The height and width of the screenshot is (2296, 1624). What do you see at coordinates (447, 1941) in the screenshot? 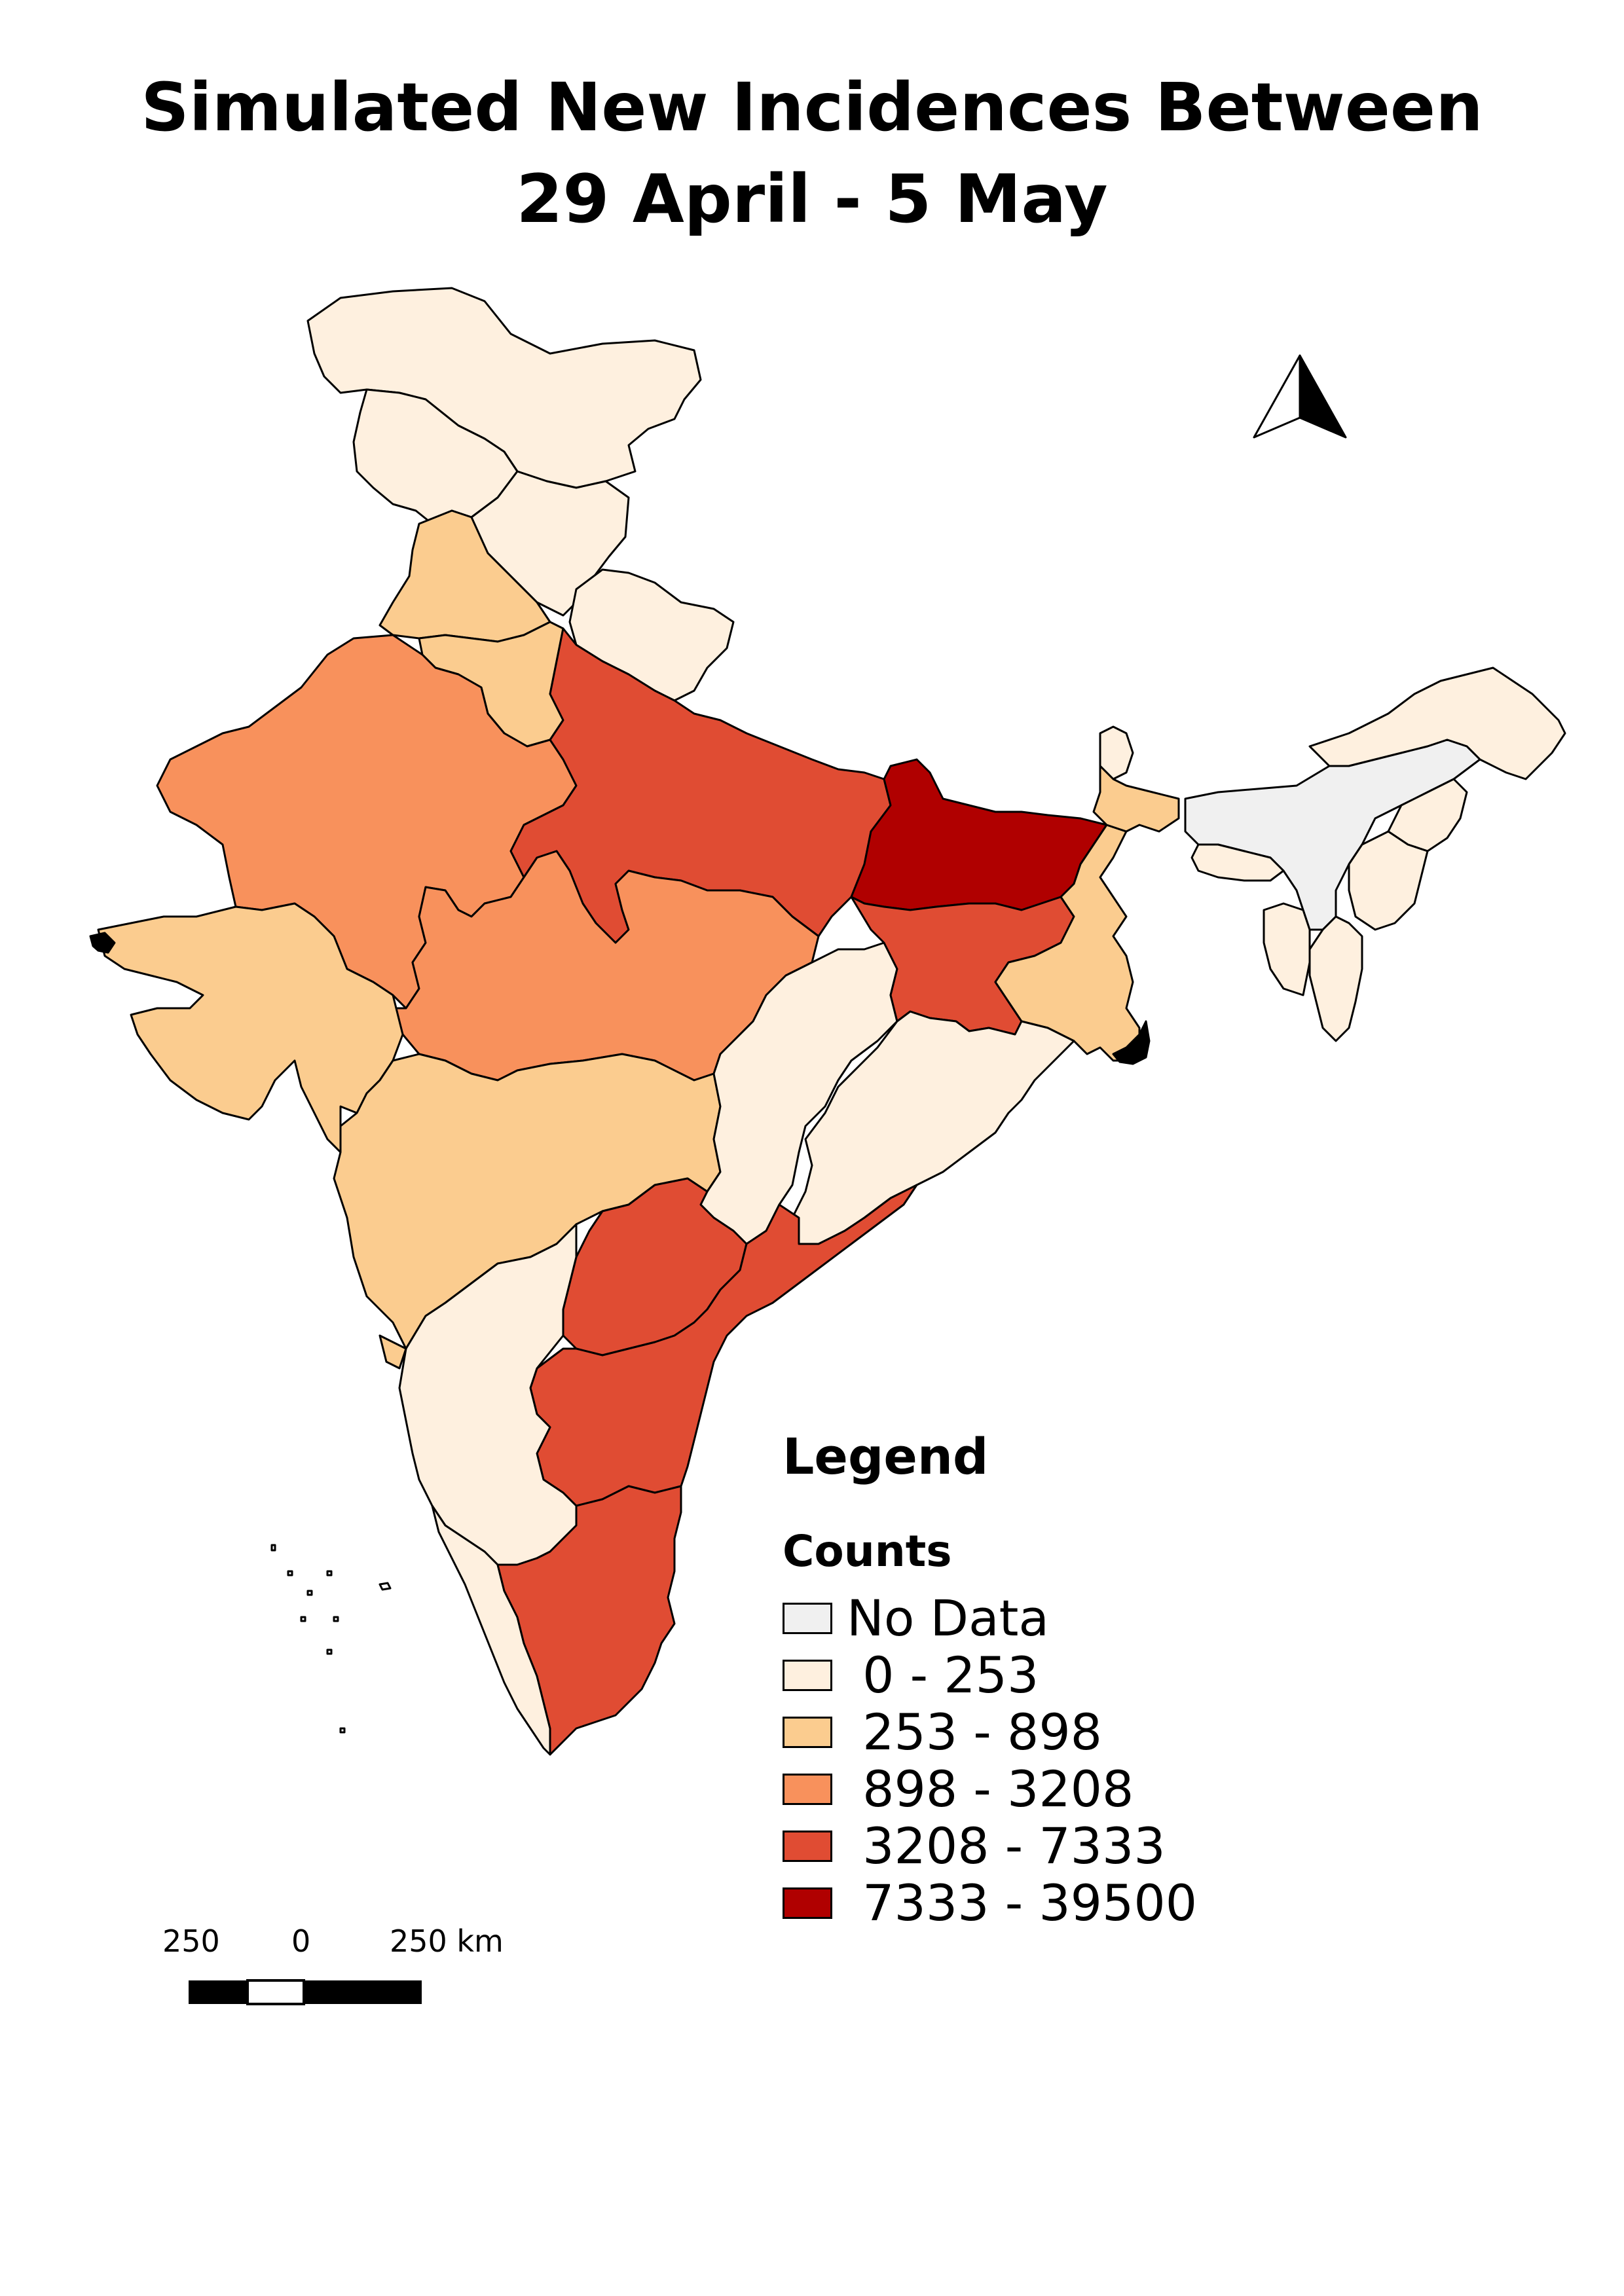
I see `scale-label-right: 250 km` at bounding box center [447, 1941].